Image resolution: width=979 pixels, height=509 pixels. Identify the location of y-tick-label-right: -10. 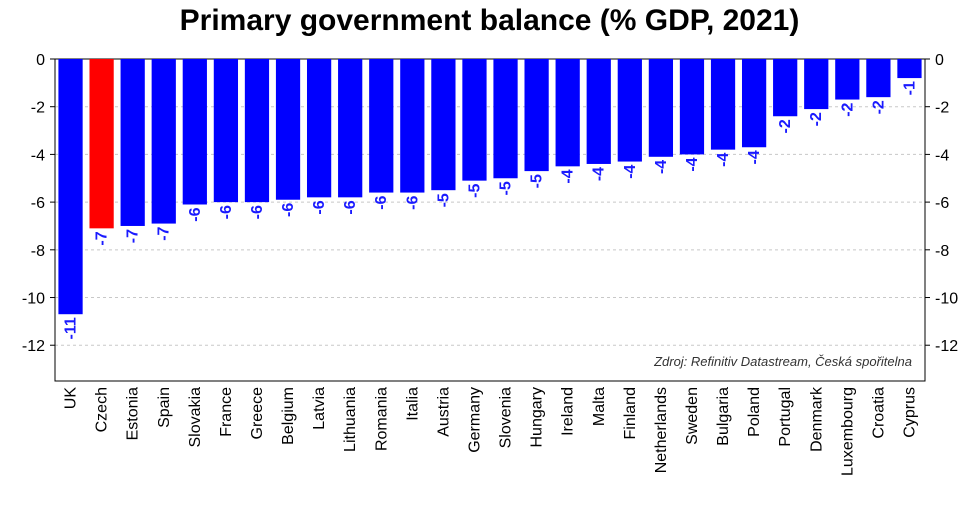
(946, 299).